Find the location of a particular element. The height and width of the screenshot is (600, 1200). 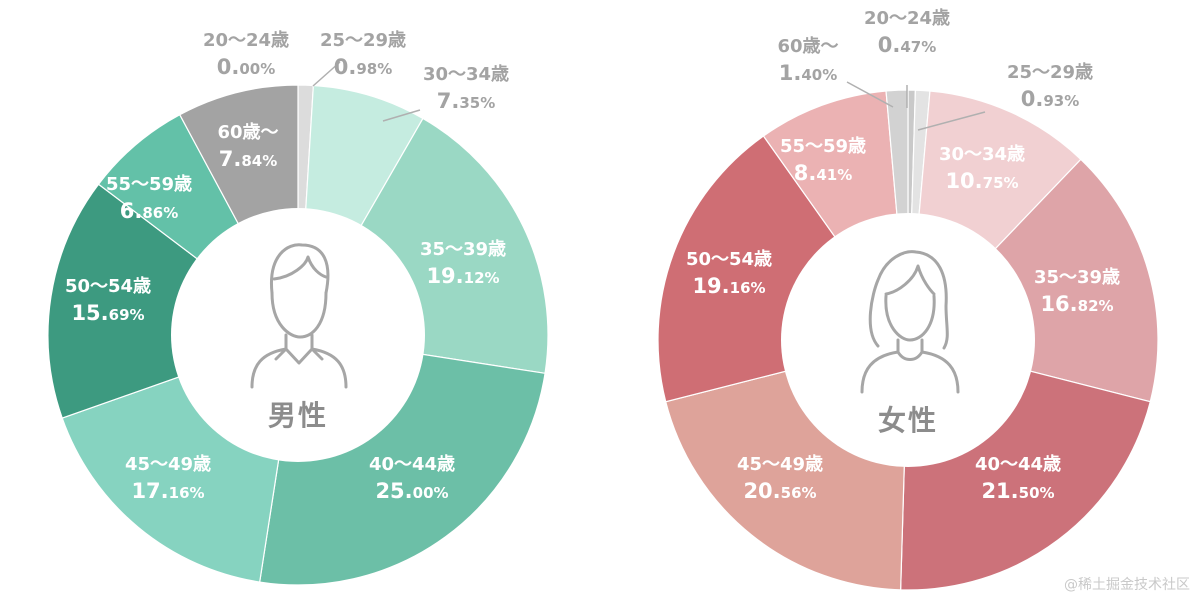

slice-percent-label: 20.56% is located at coordinates (779, 491).